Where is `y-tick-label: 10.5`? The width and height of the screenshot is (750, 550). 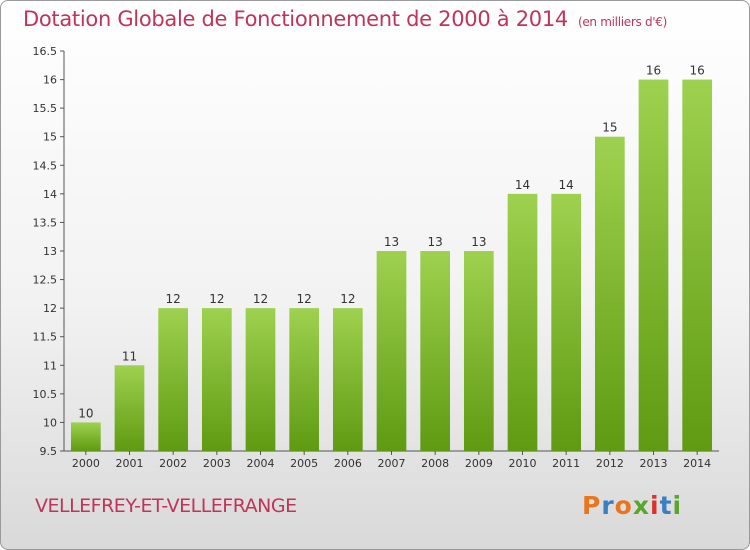 y-tick-label: 10.5 is located at coordinates (45, 394).